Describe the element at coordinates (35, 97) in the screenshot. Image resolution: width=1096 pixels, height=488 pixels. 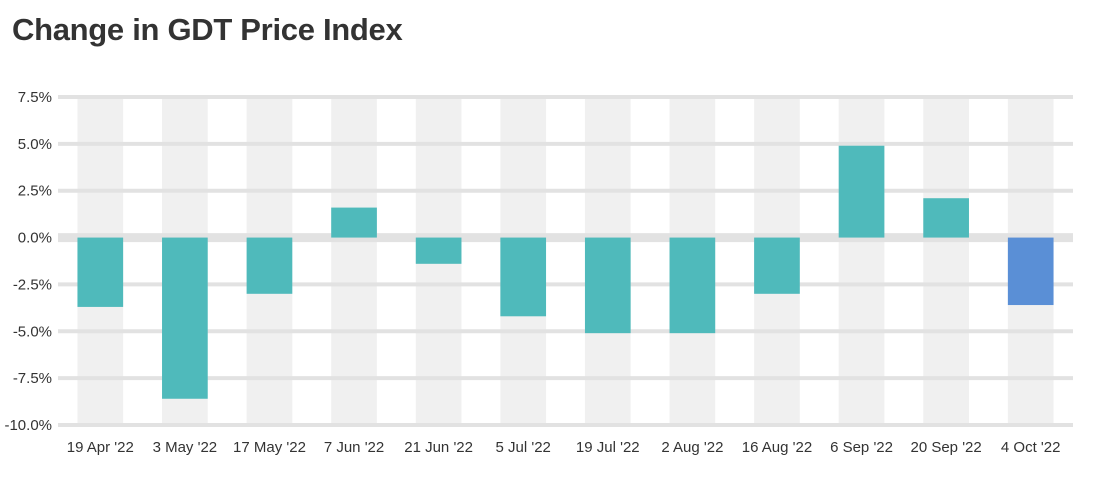
I see `y-tick-label: 7.5%` at that location.